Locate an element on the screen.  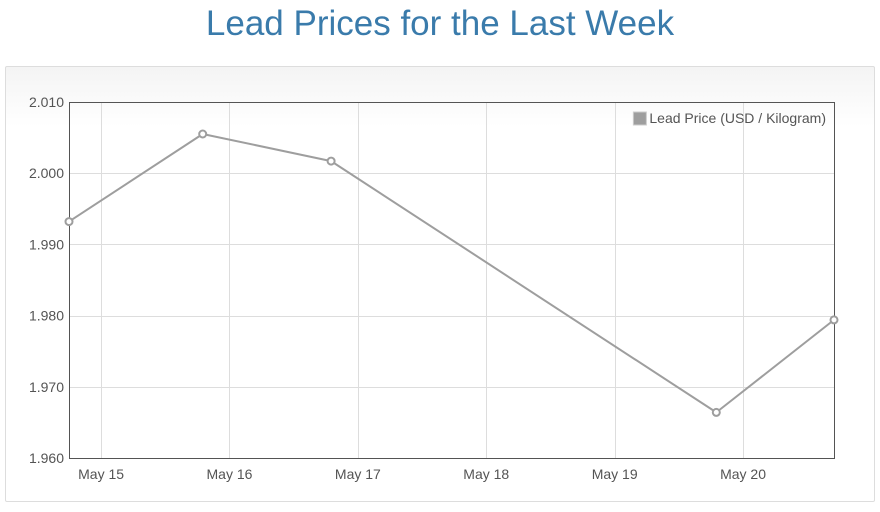
y-tick-label: 1.970 is located at coordinates (46, 387).